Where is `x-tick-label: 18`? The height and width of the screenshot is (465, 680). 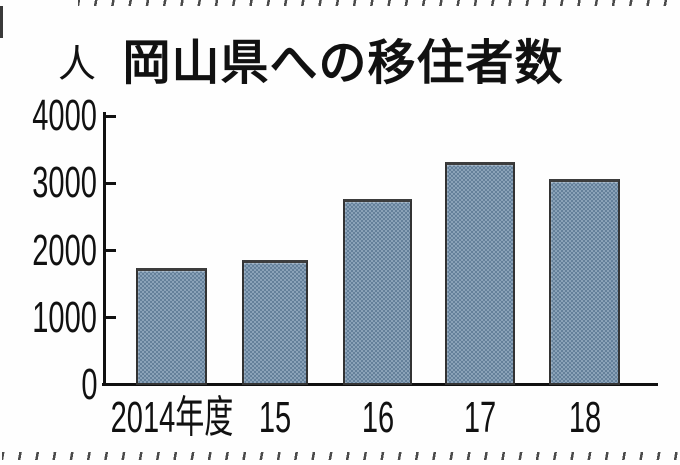
x-tick-label: 18 is located at coordinates (584, 417).